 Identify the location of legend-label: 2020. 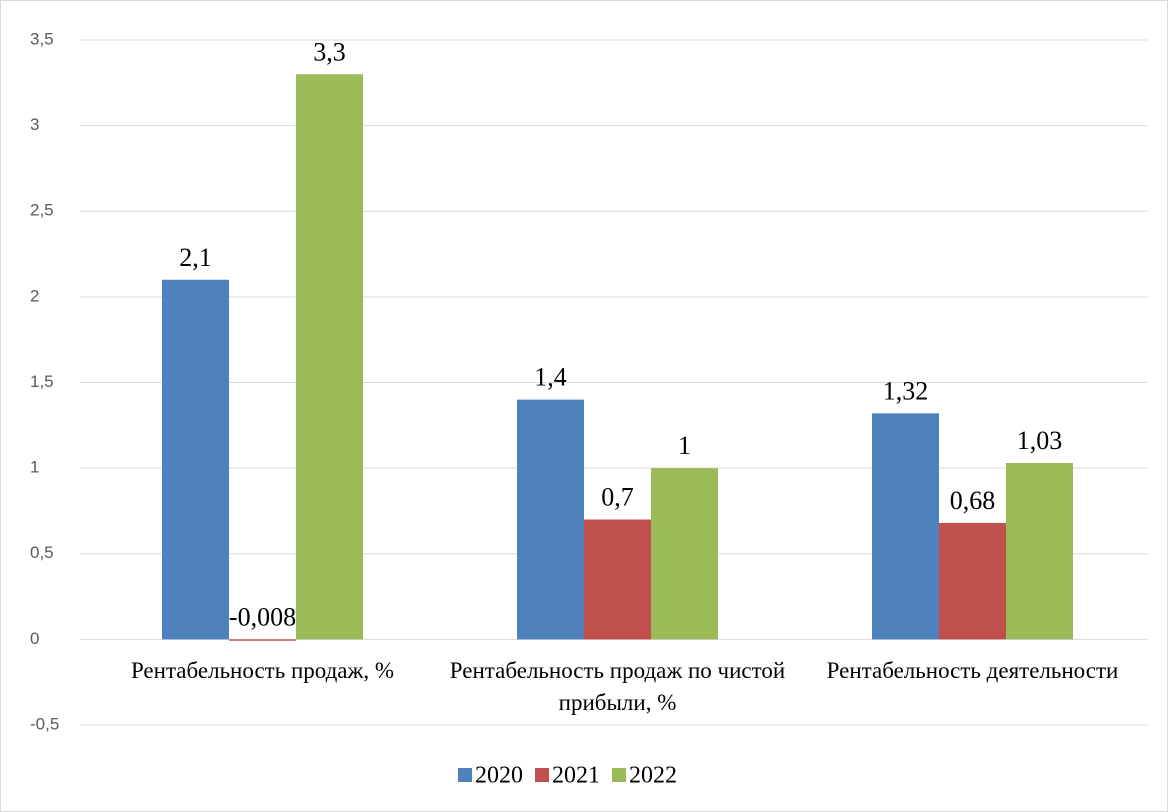
(499, 776).